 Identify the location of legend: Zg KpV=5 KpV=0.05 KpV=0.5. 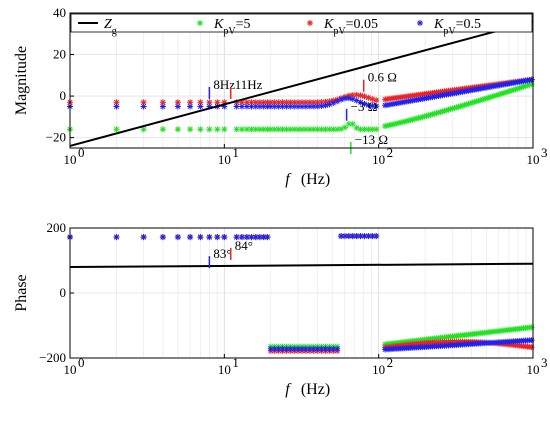
(301, 25).